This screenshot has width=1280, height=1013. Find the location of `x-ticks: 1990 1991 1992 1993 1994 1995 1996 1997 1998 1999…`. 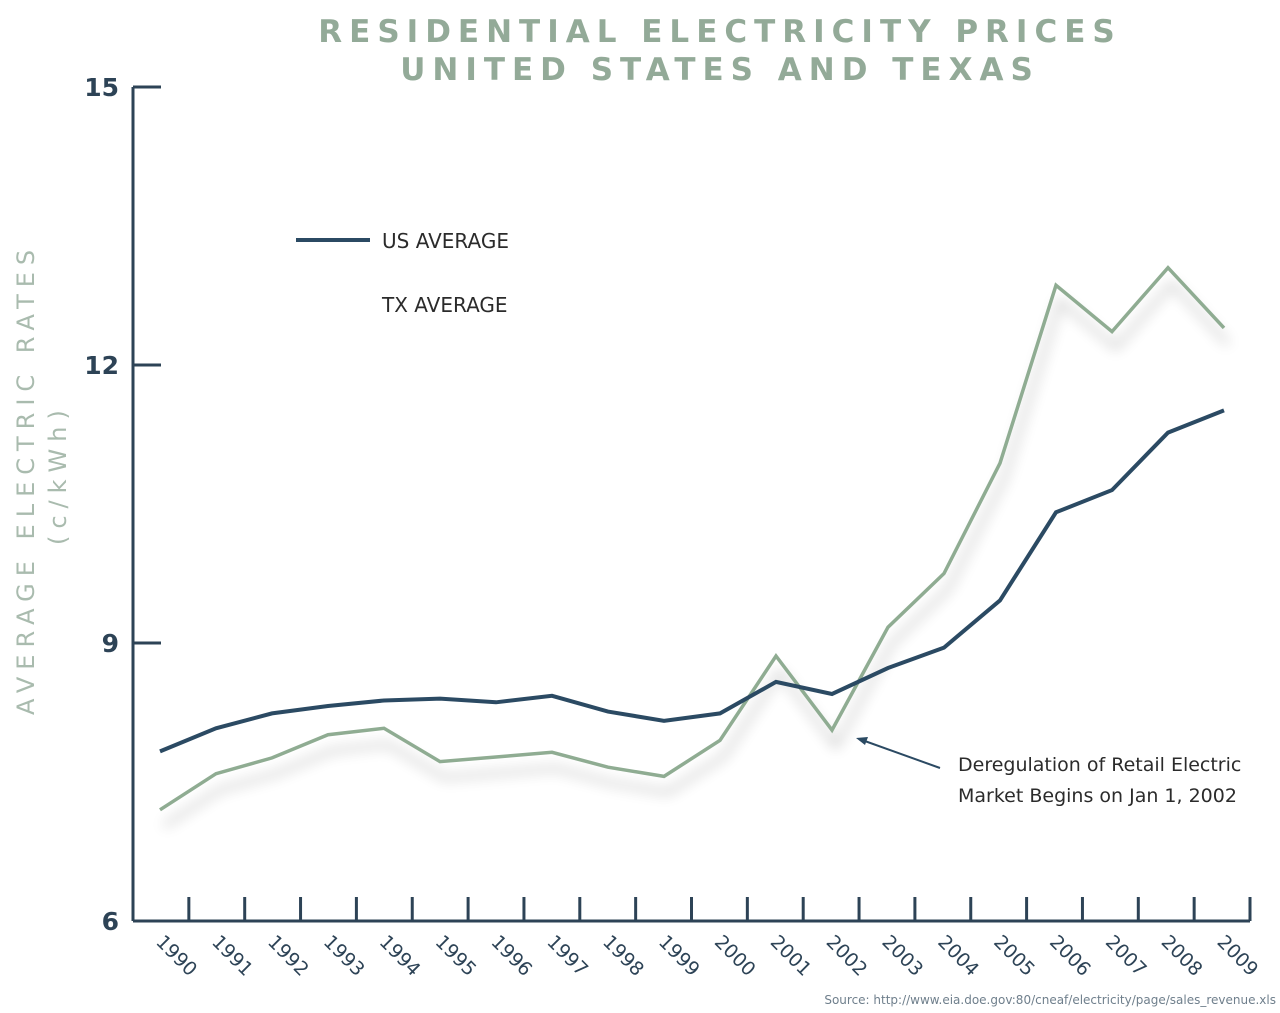

x-ticks: 1990 1991 1992 1993 1994 1995 1996 1997 1998 1999… is located at coordinates (706, 939).